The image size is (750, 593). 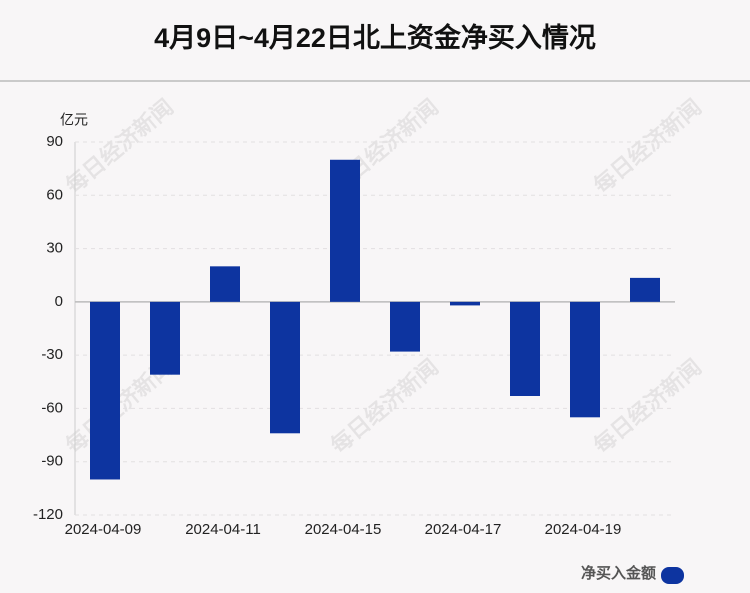 I want to click on y-tick-label: -90, so click(x=52, y=461).